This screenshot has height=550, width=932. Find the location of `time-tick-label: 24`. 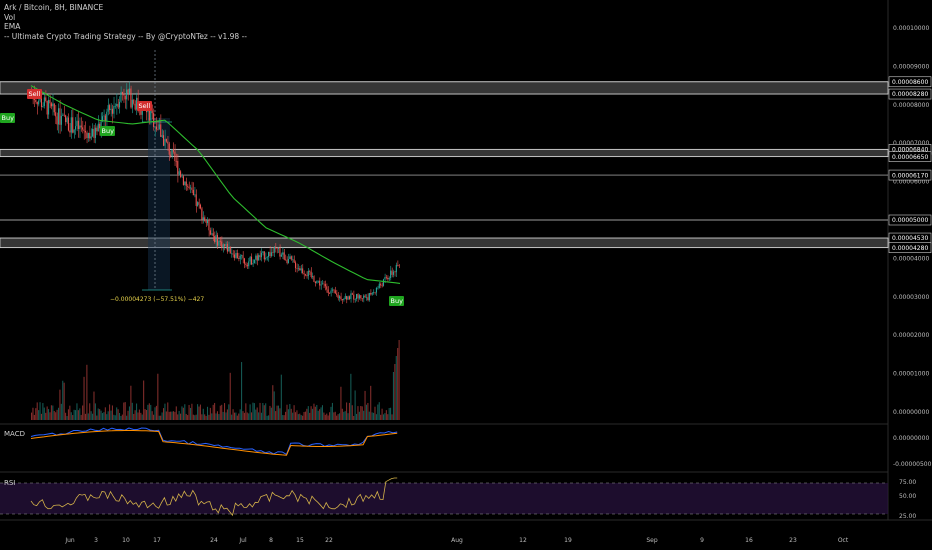

time-tick-label: 24 is located at coordinates (214, 540).